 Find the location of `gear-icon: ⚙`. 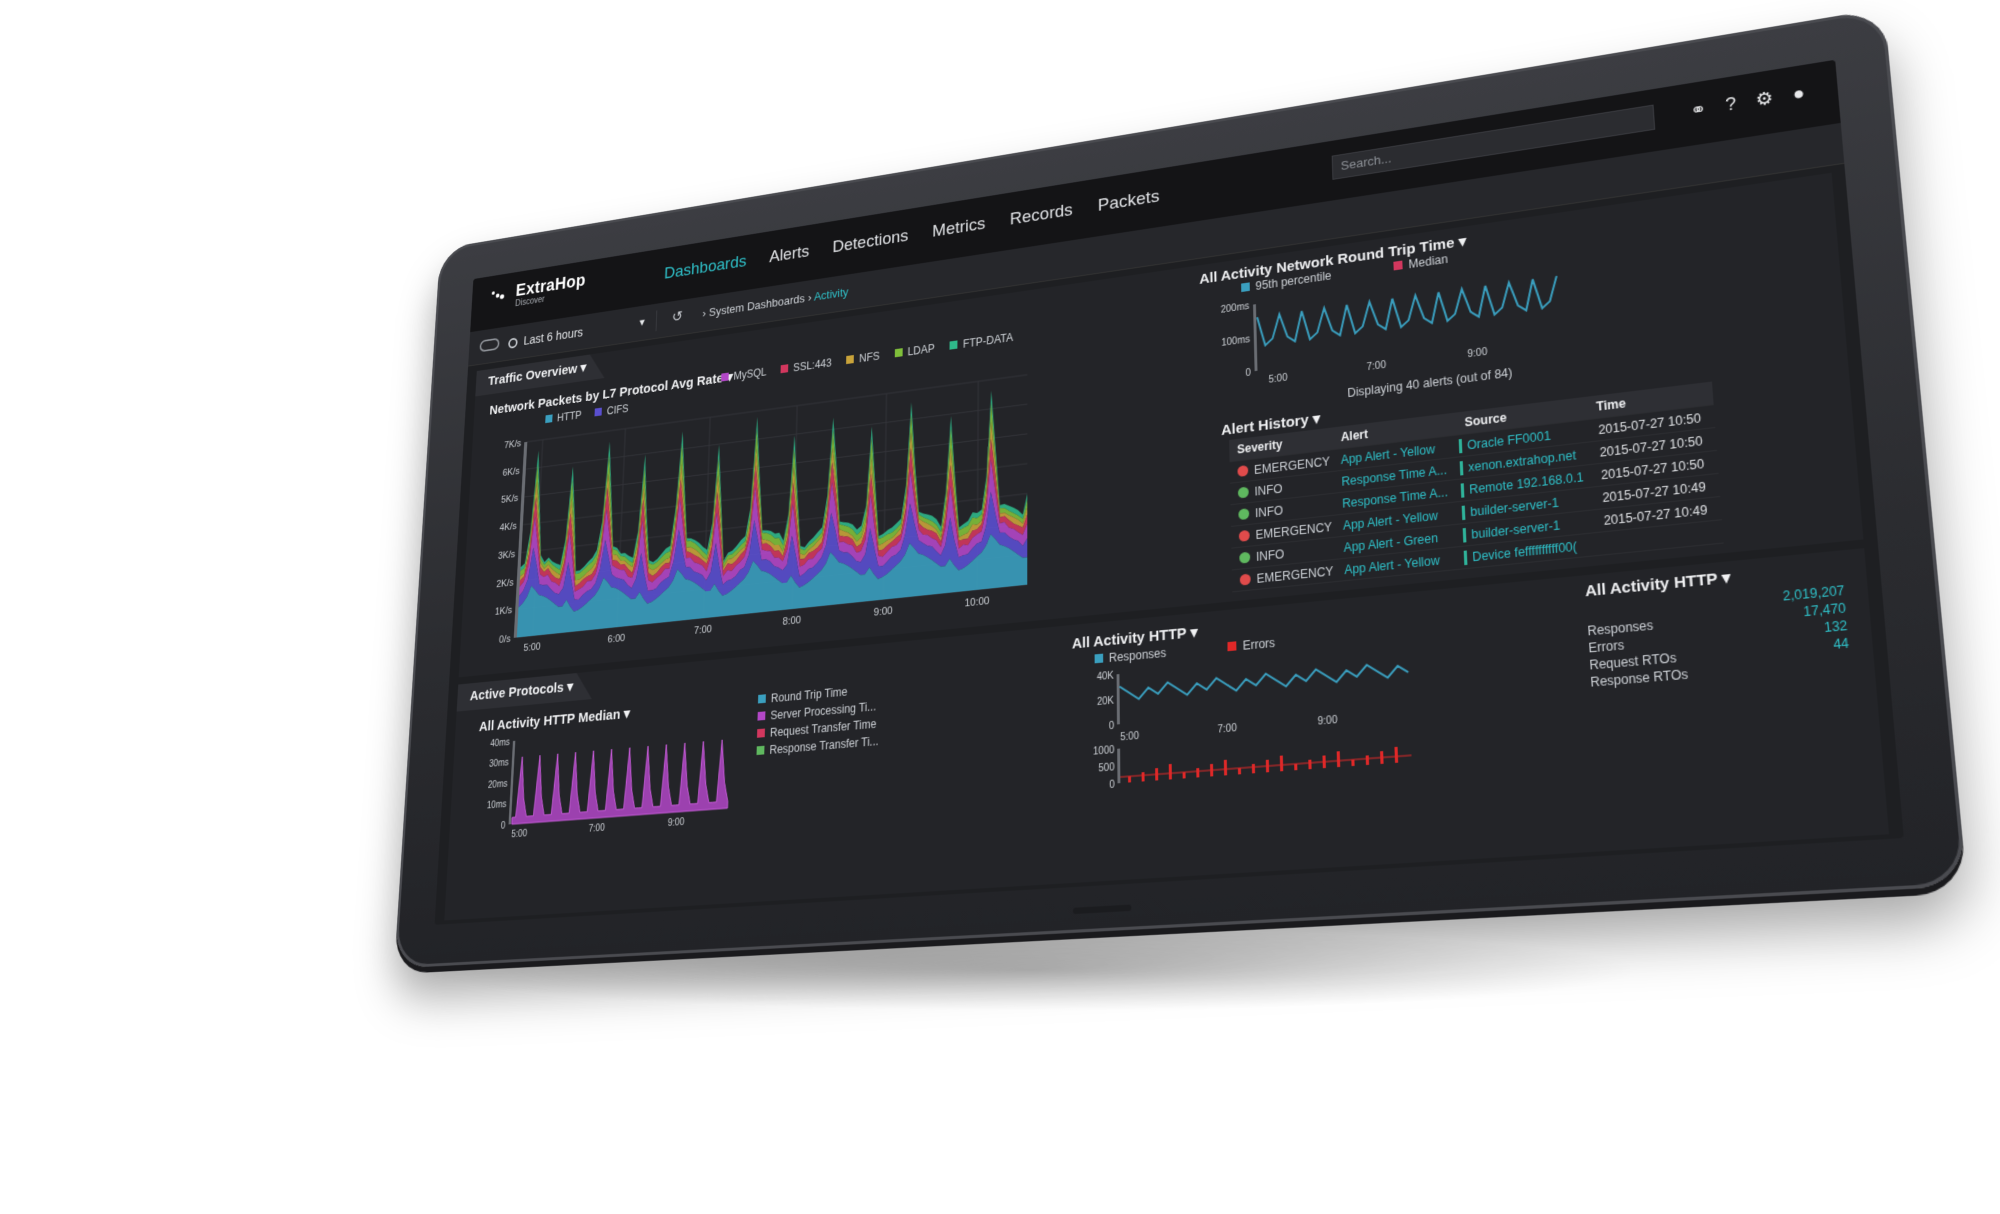

gear-icon: ⚙ is located at coordinates (1764, 99).